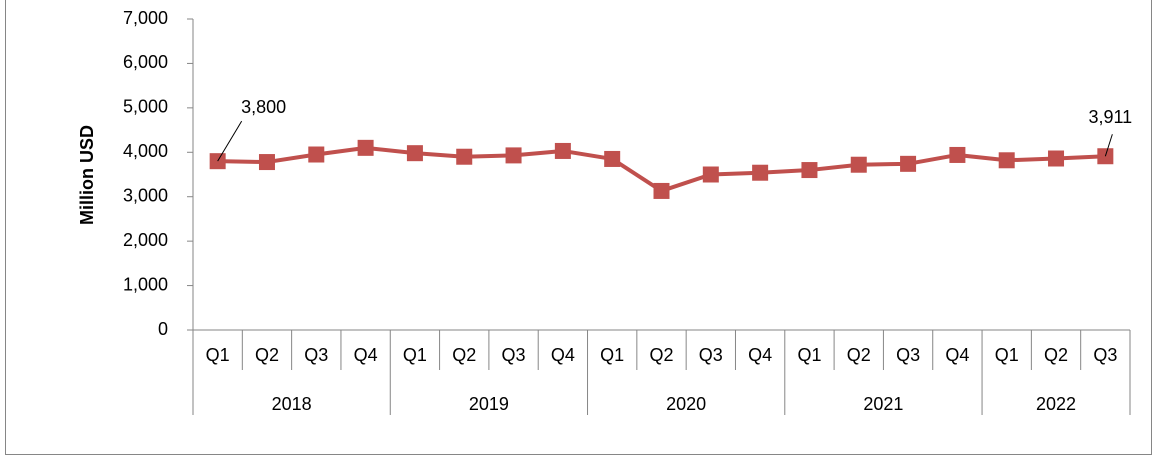 The height and width of the screenshot is (457, 1157). Describe the element at coordinates (145, 18) in the screenshot. I see `y-tick-label: 7,000` at that location.